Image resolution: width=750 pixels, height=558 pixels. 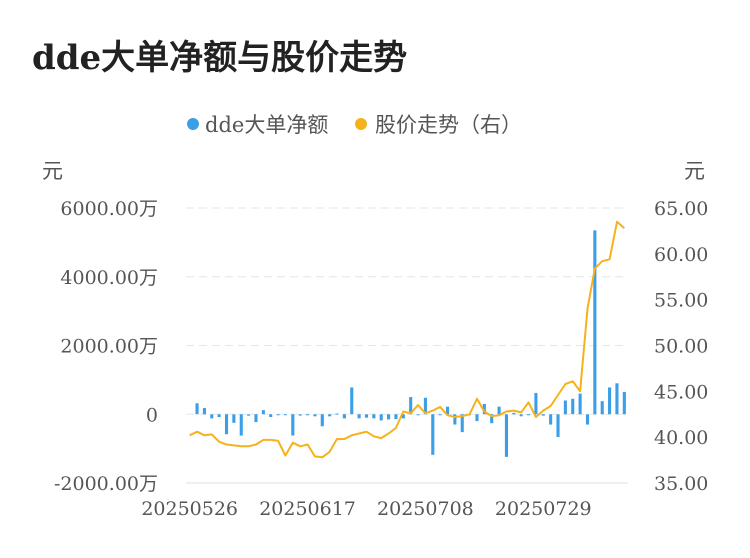 What do you see at coordinates (307, 509) in the screenshot?
I see `x-tick-label: 20250617` at bounding box center [307, 509].